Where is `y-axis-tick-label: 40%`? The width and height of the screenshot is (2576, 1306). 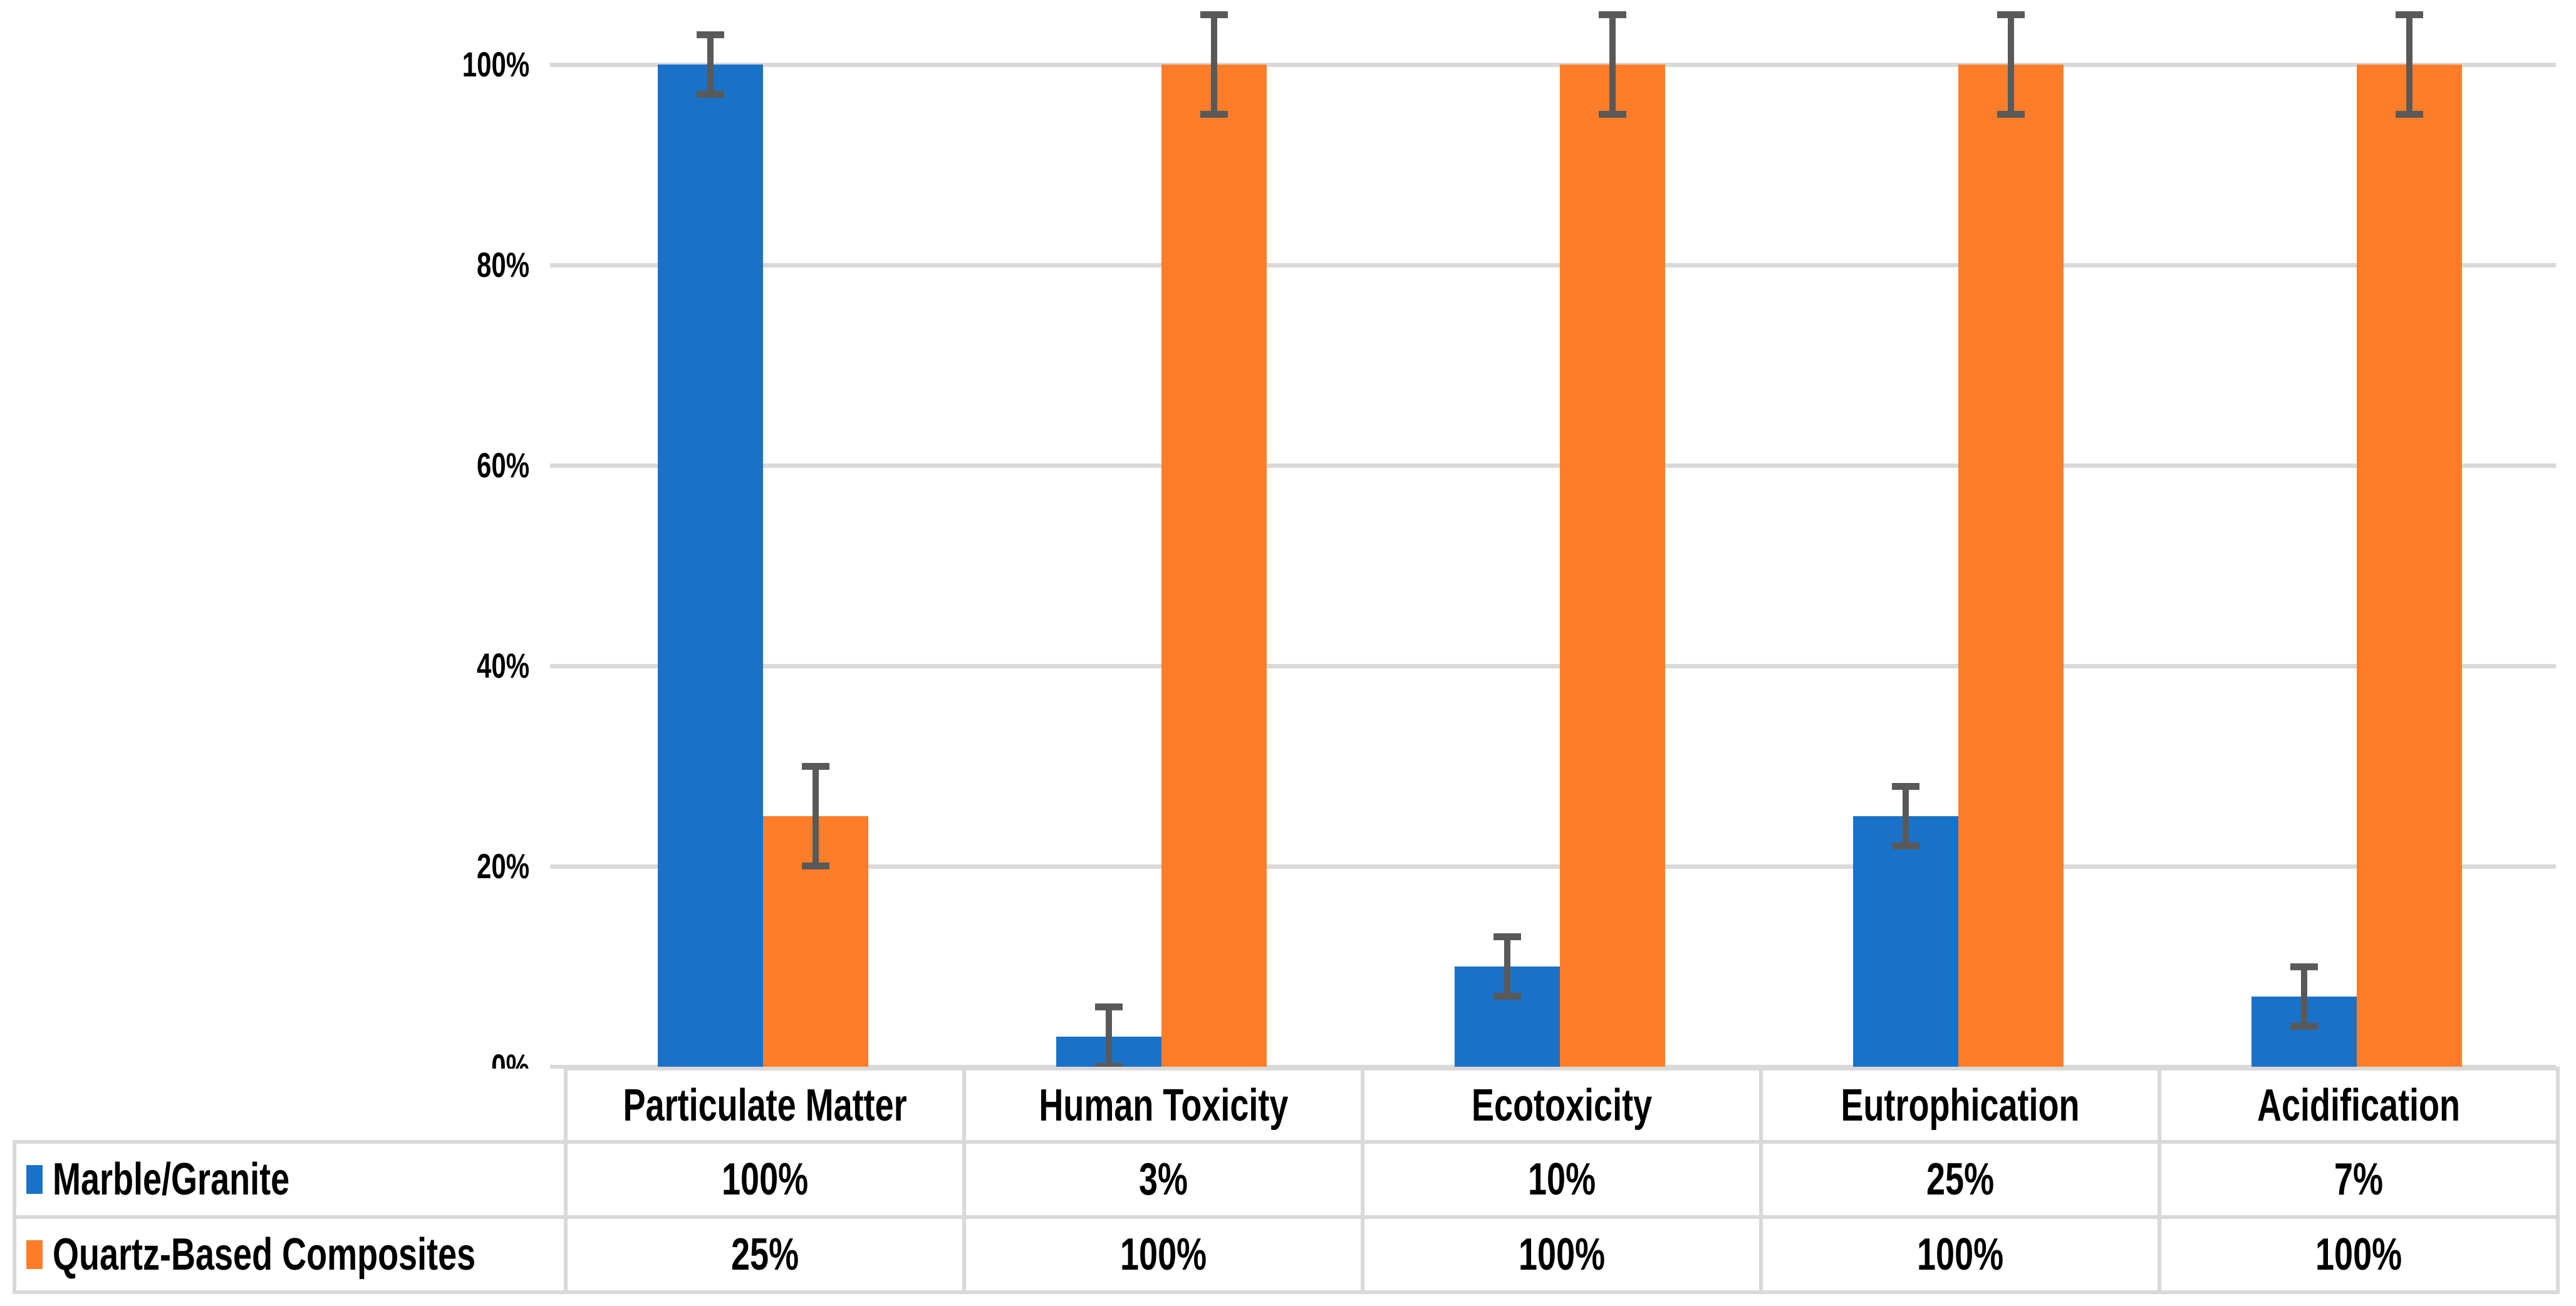 y-axis-tick-label: 40% is located at coordinates (494, 666).